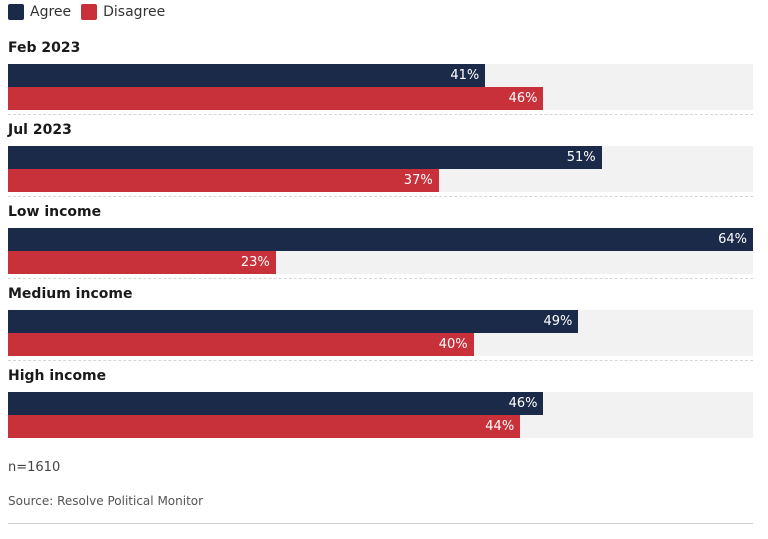 This screenshot has width=768, height=539. I want to click on bar-agree: 64%, so click(380, 239).